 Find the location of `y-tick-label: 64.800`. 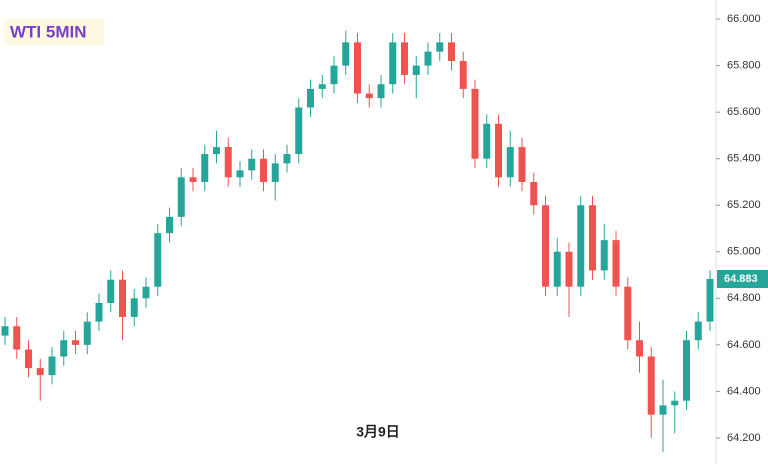

y-tick-label: 64.800 is located at coordinates (744, 298).